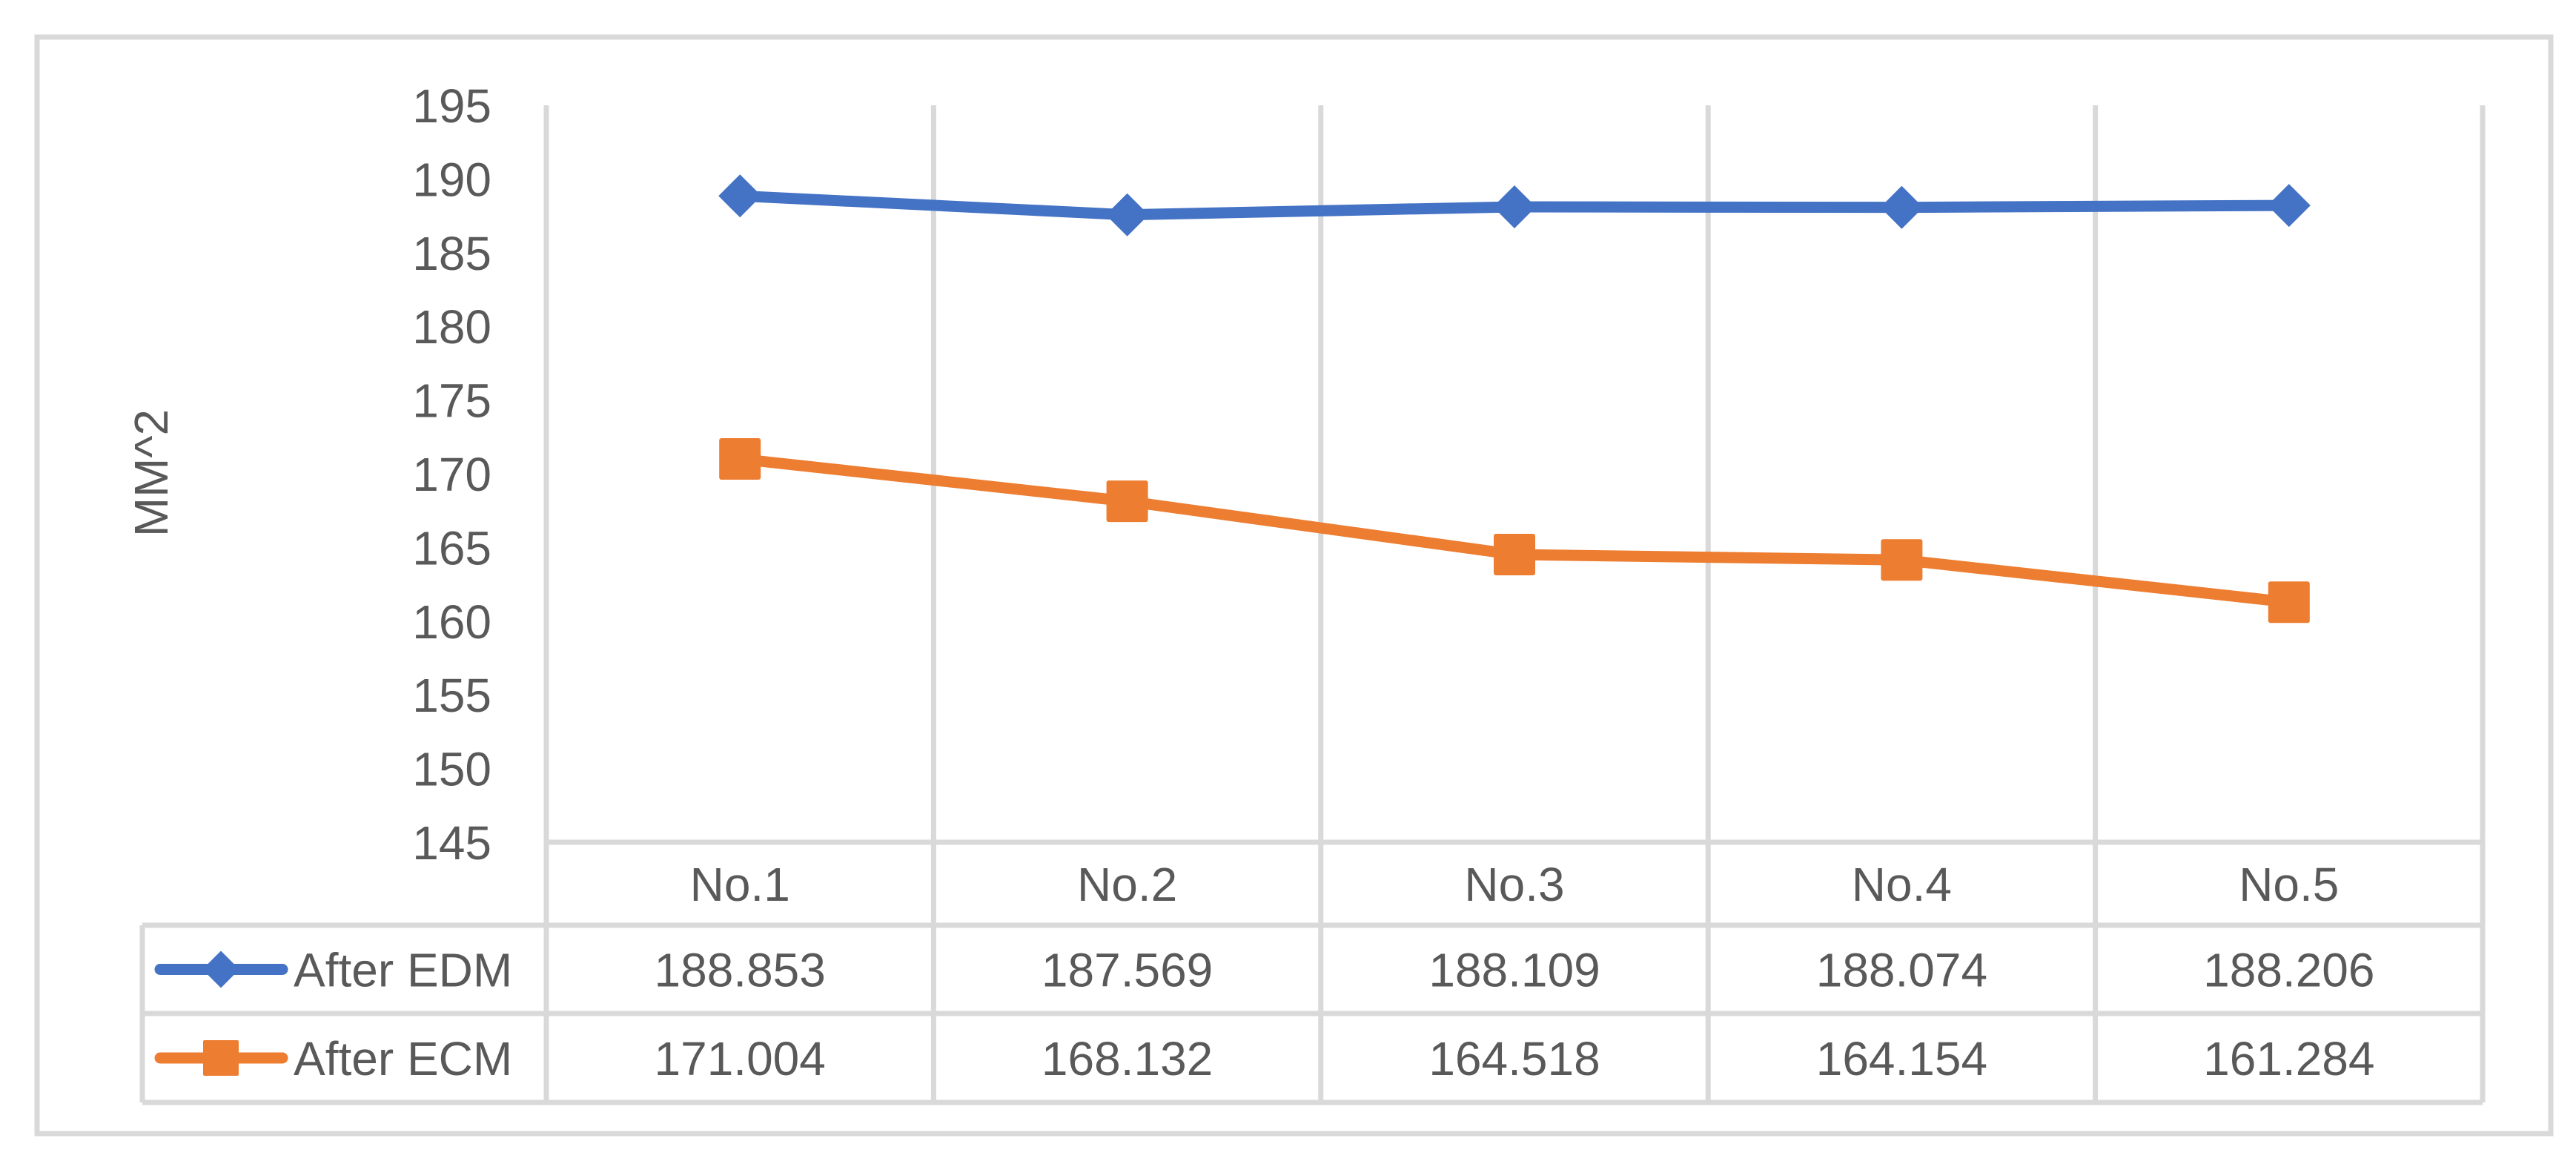  Describe the element at coordinates (1901, 971) in the screenshot. I see `table-value-cell: 188.074` at that location.